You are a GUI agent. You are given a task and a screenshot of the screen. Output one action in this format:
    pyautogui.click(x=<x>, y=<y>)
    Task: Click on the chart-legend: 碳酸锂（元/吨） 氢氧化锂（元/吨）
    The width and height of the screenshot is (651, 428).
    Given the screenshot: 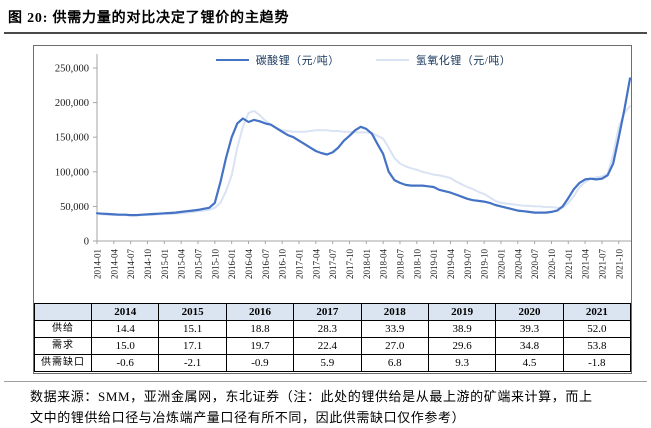 What is the action you would take?
    pyautogui.click(x=363, y=60)
    